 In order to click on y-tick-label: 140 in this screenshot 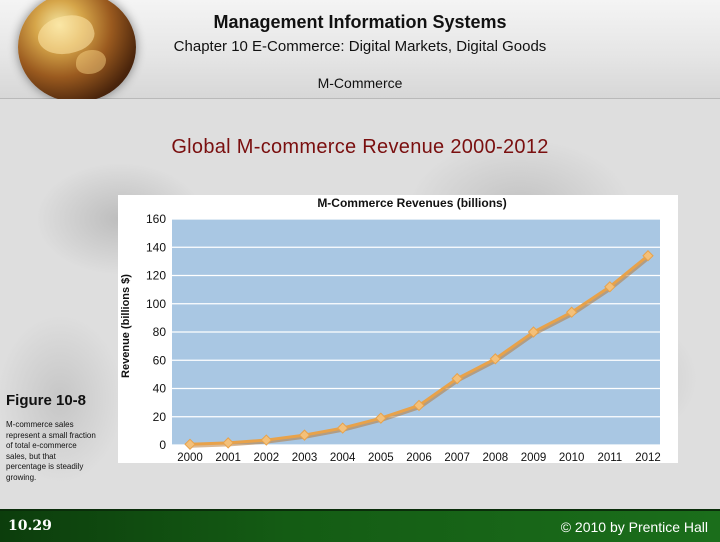, I will do `click(156, 247)`.